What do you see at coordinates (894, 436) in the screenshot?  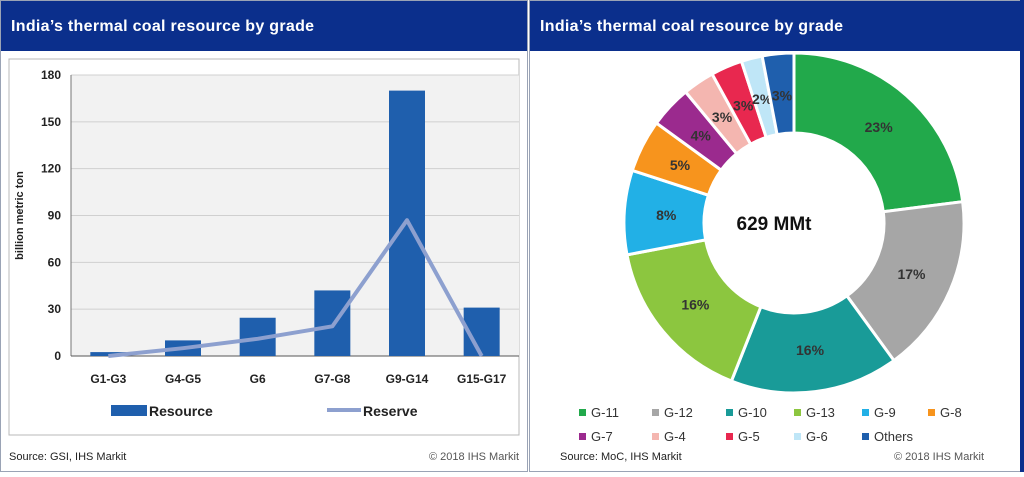 I see `legend-label: Others` at bounding box center [894, 436].